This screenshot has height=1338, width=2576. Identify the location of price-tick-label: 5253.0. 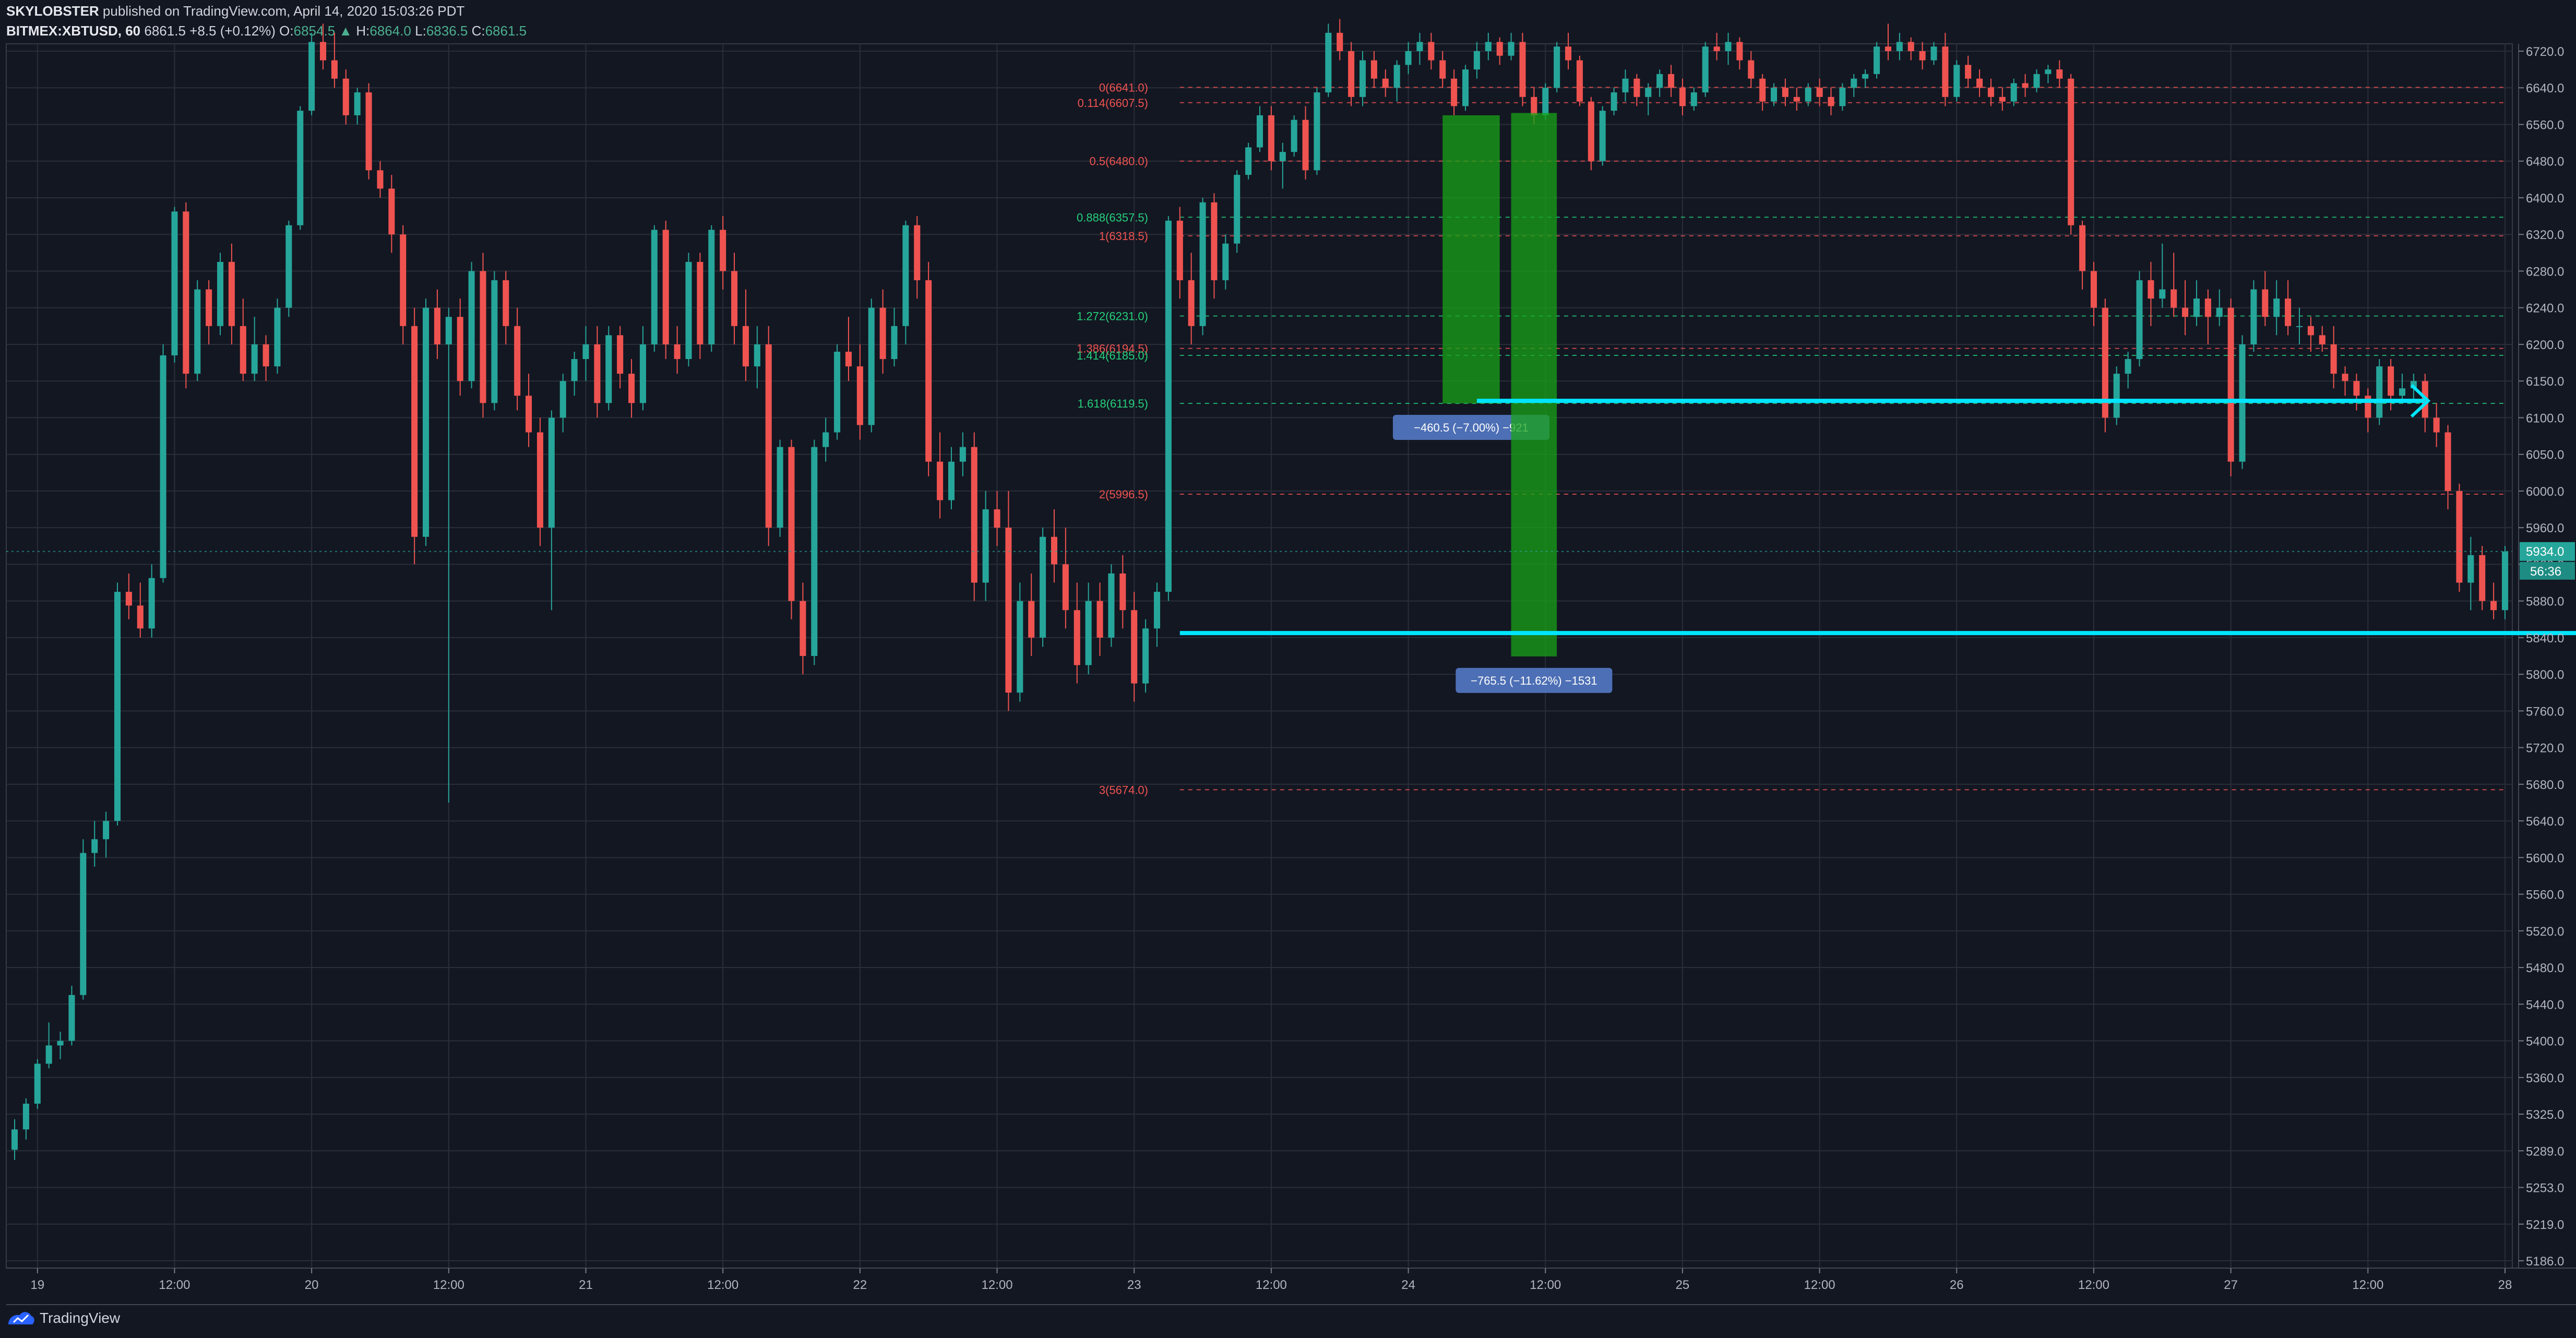
(2545, 1188).